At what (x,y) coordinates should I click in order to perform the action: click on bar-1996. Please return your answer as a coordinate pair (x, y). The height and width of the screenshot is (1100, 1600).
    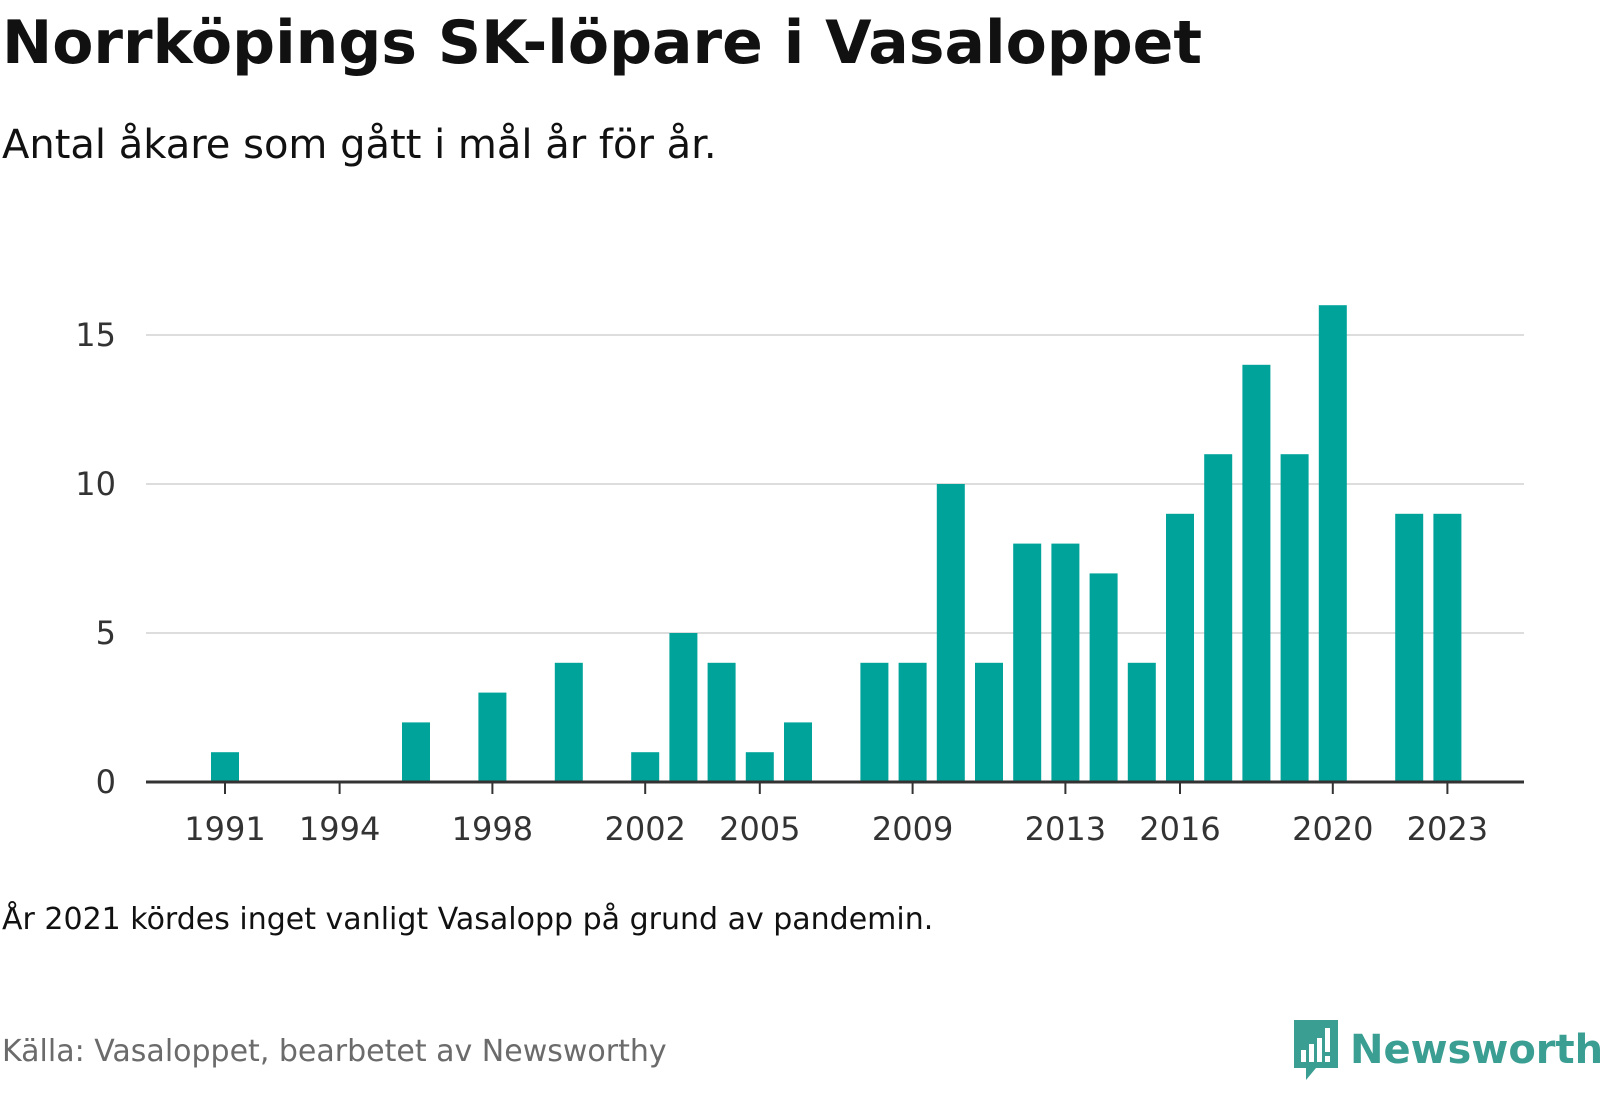
    Looking at the image, I should click on (416, 752).